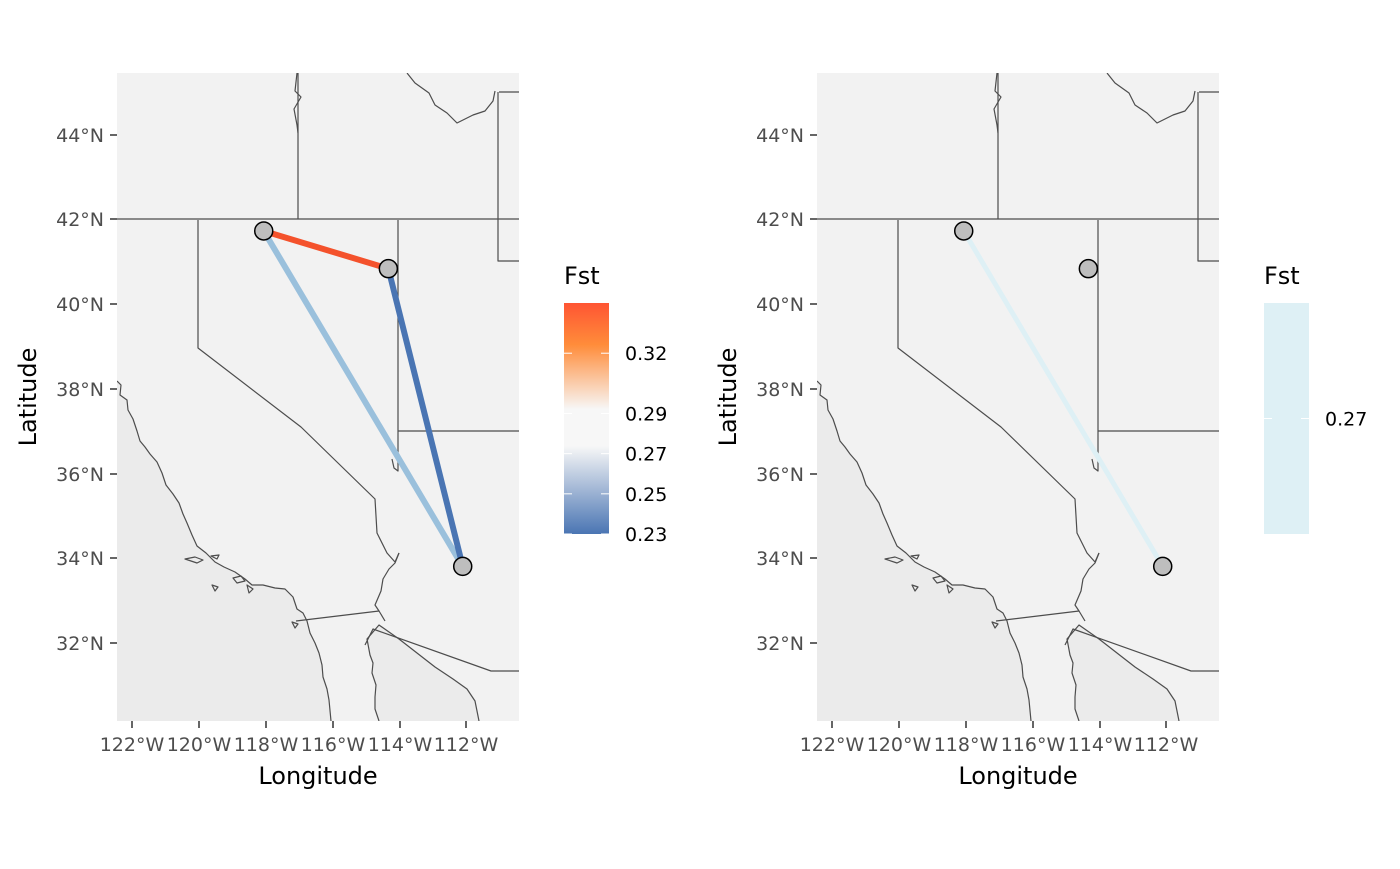  Describe the element at coordinates (646, 354) in the screenshot. I see `legend-label: 0.32` at that location.